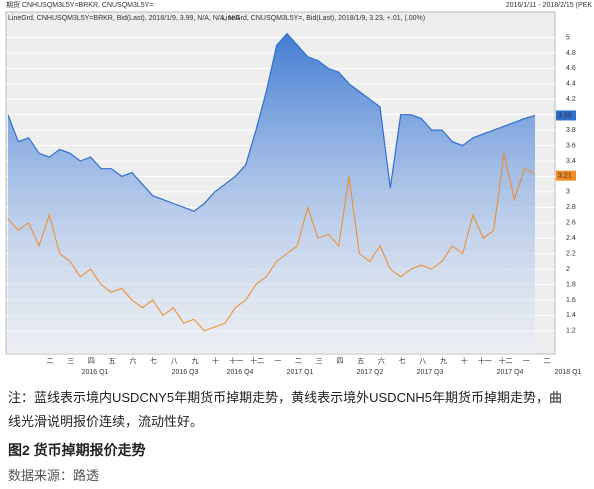 This screenshot has width=594, height=489. I want to click on y-tick-label: 3.4, so click(571, 161).